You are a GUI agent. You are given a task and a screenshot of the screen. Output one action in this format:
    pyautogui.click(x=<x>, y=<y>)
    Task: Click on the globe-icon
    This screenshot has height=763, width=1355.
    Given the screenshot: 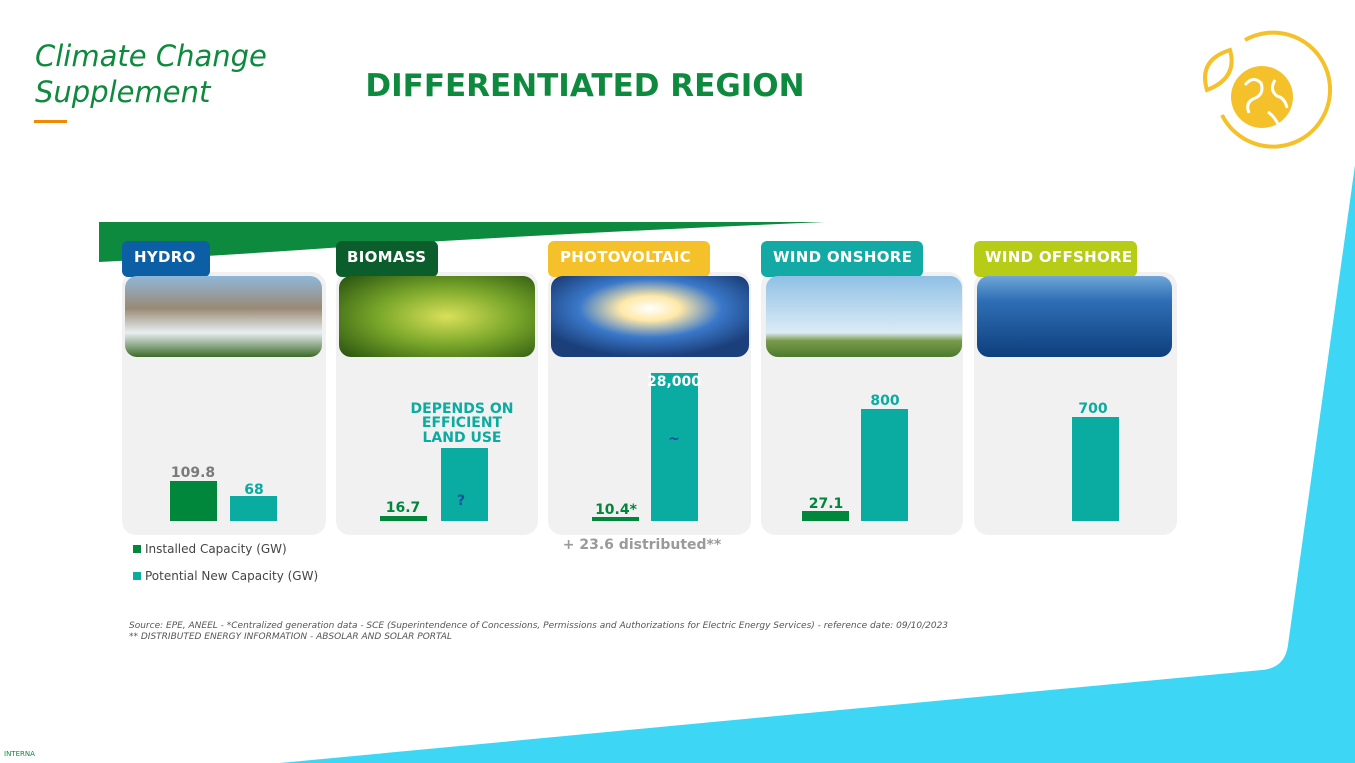 What is the action you would take?
    pyautogui.click(x=1268, y=89)
    